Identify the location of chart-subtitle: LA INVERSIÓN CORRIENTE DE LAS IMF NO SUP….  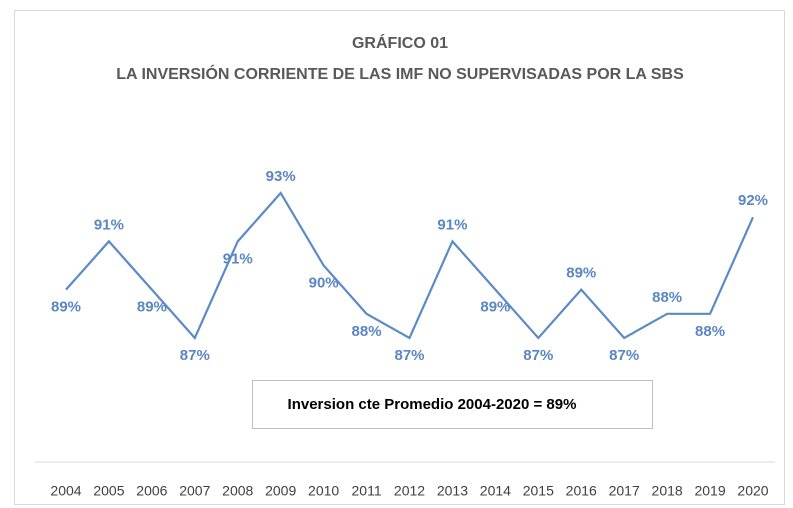
(400, 73).